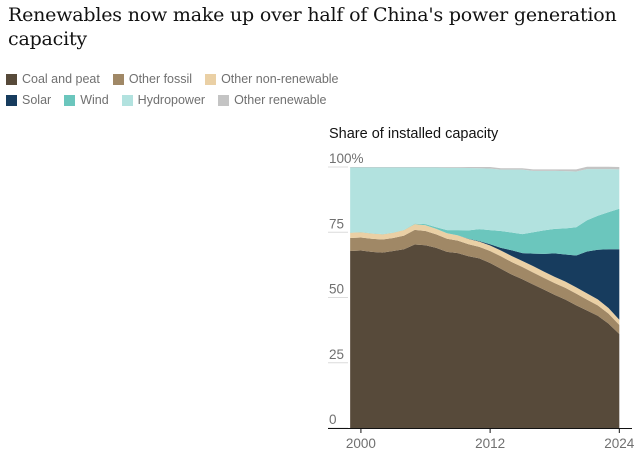  I want to click on legend-item-other-renewable: Other renewable, so click(272, 100).